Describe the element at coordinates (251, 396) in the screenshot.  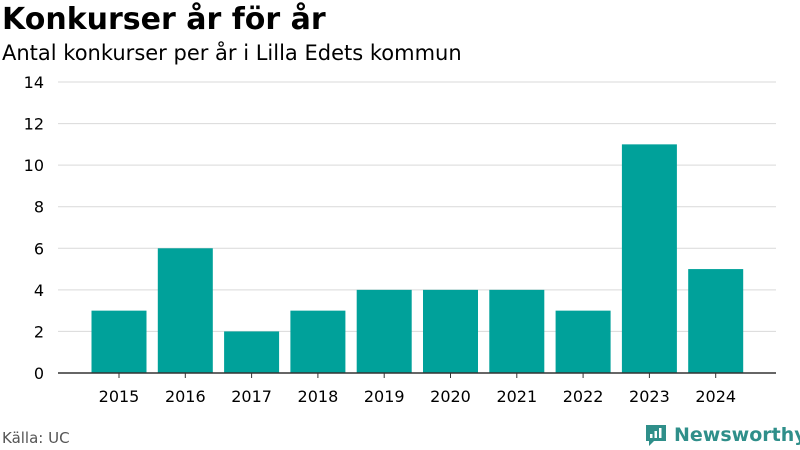
I see `x-tick-label: 2017` at that location.